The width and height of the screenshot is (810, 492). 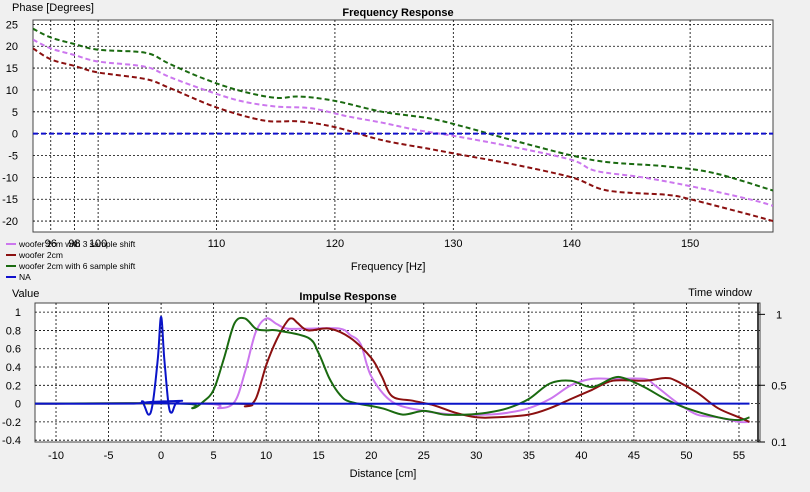 What do you see at coordinates (10, 222) in the screenshot?
I see `y-tick-label: -20` at bounding box center [10, 222].